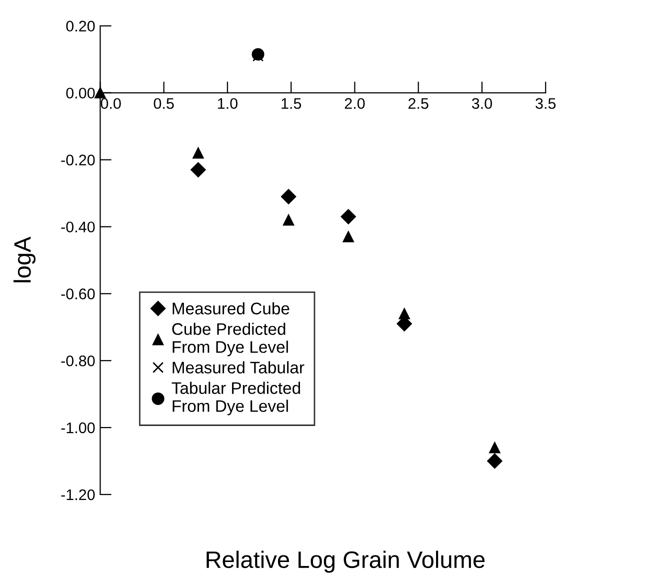  Describe the element at coordinates (546, 103) in the screenshot. I see `x-tick-label: 3.5` at that location.